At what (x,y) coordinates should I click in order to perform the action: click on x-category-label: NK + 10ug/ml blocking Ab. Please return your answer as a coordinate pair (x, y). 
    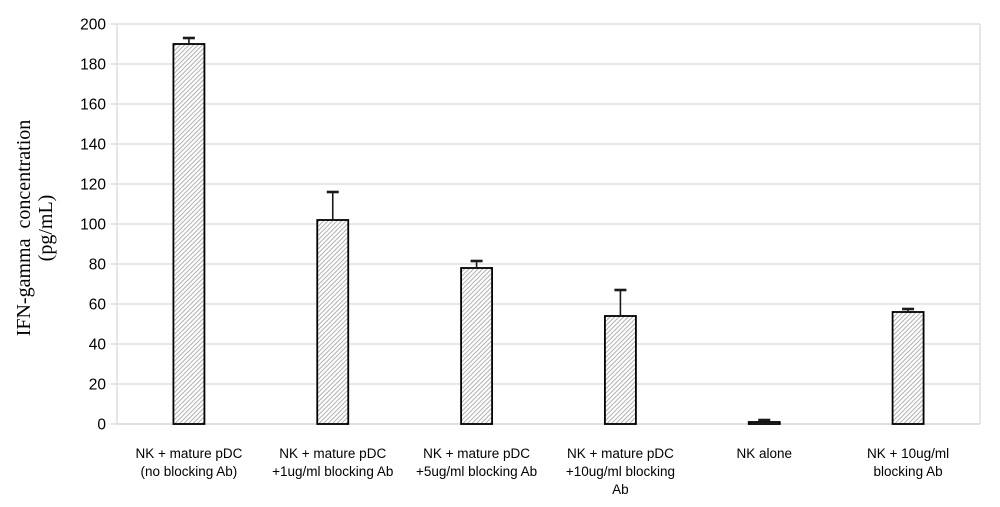
    Looking at the image, I should click on (908, 462).